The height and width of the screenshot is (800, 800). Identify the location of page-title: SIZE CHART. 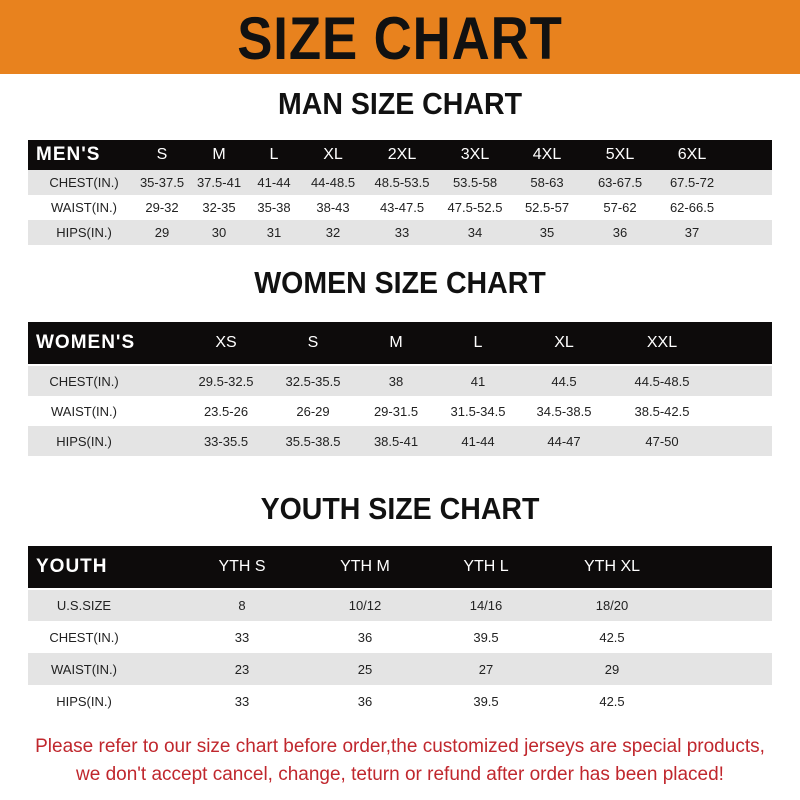
(400, 38).